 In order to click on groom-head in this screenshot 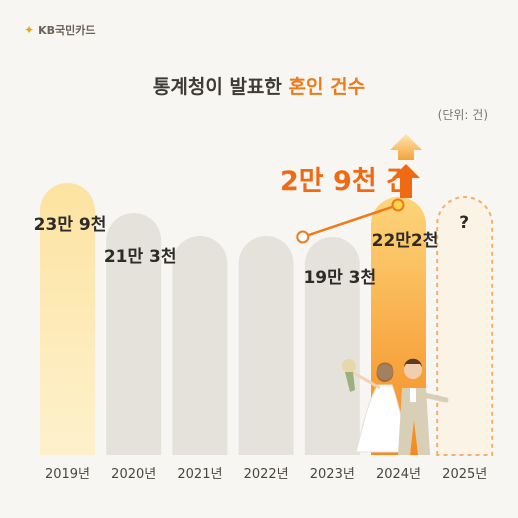, I will do `click(413, 370)`.